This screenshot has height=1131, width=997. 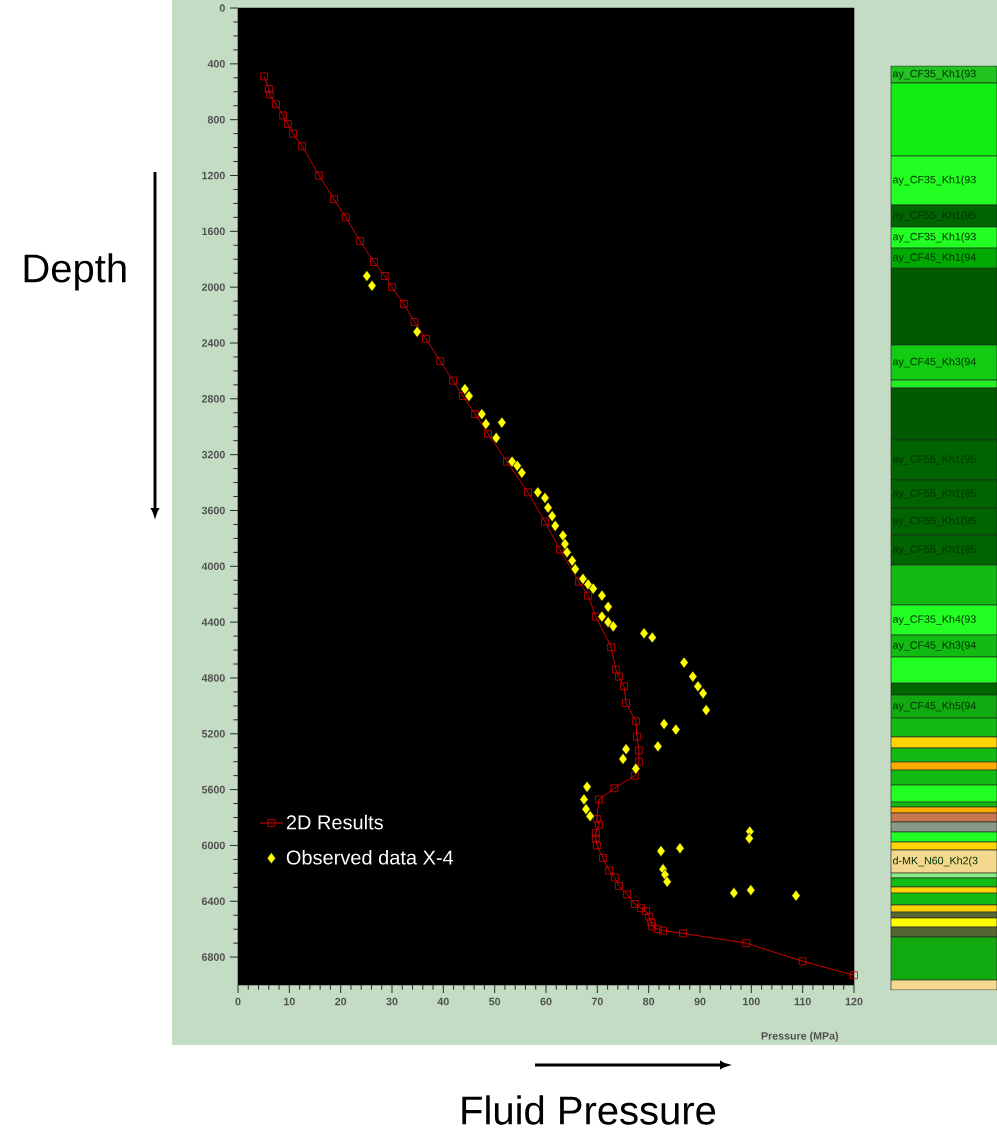 What do you see at coordinates (495, 1001) in the screenshot?
I see `x-tick-label: 50` at bounding box center [495, 1001].